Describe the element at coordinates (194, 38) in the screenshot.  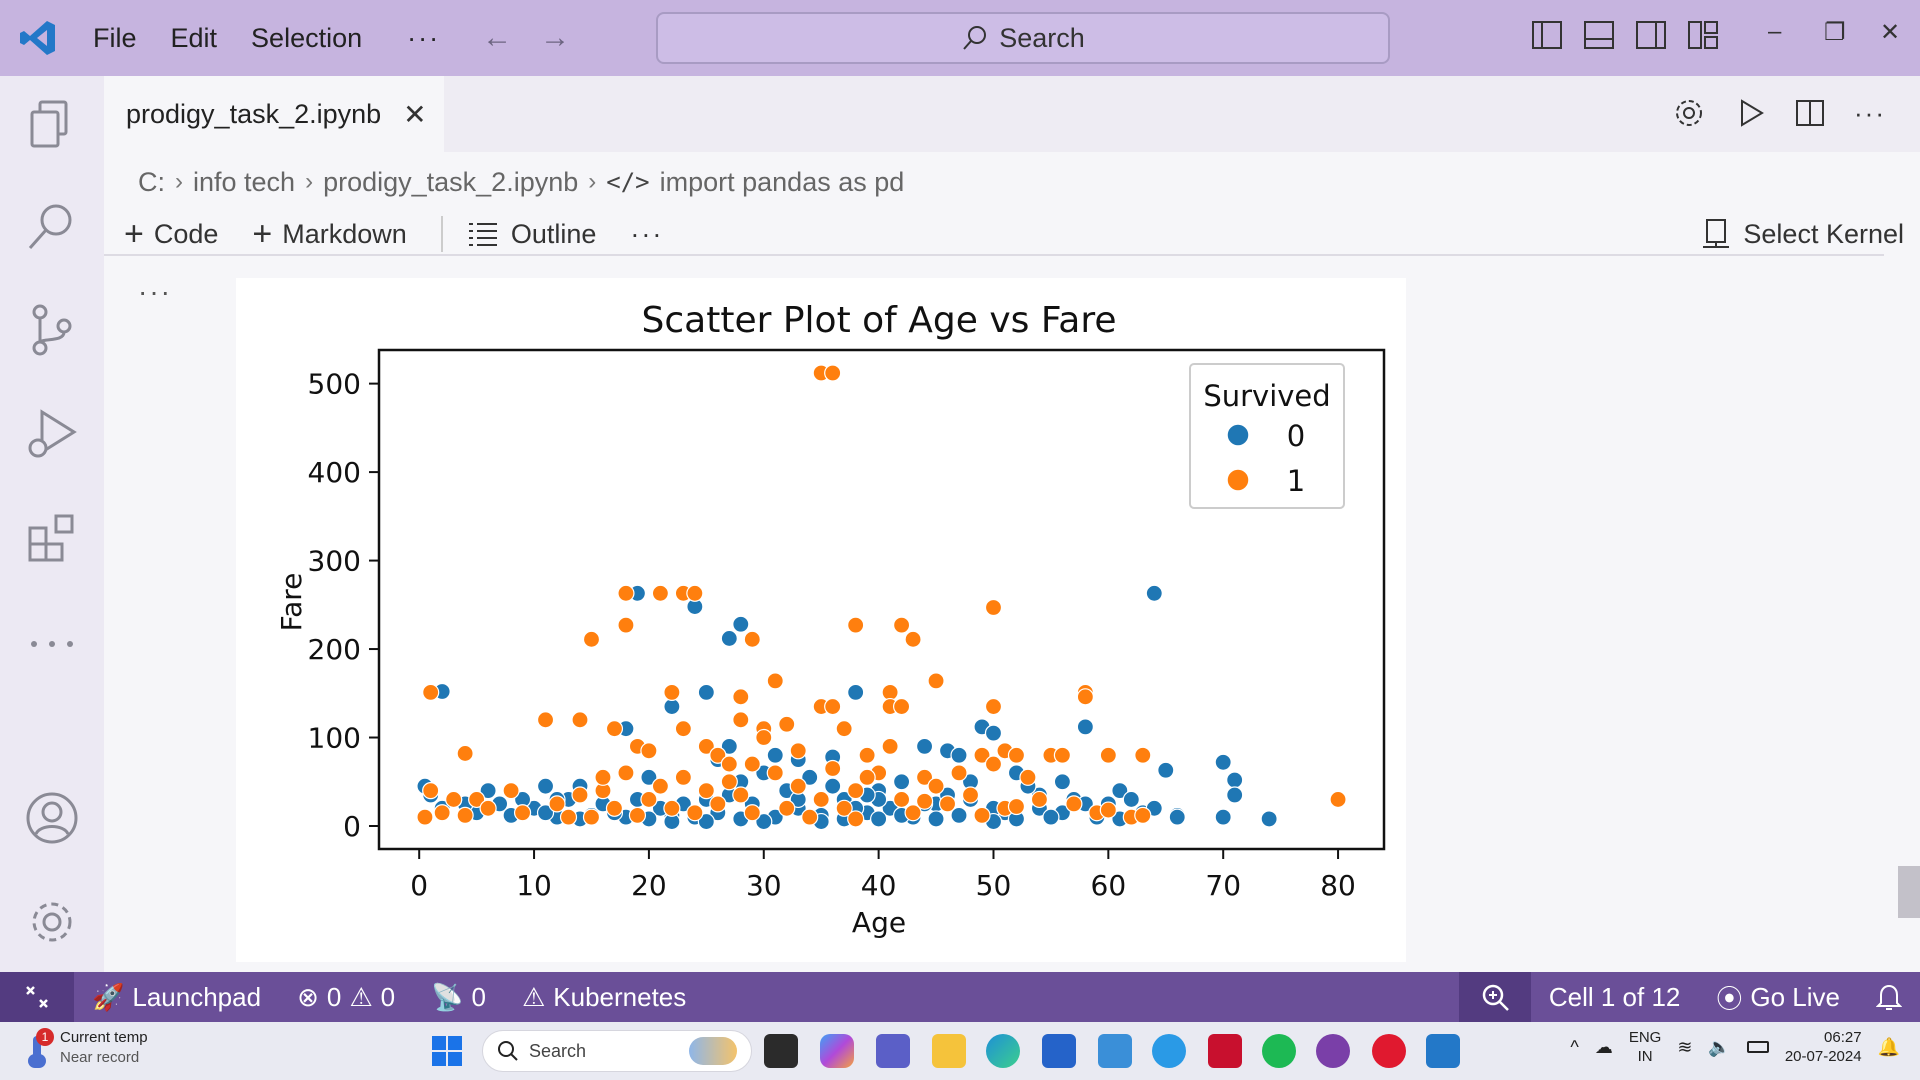
I see `menu-edit: Edit` at that location.